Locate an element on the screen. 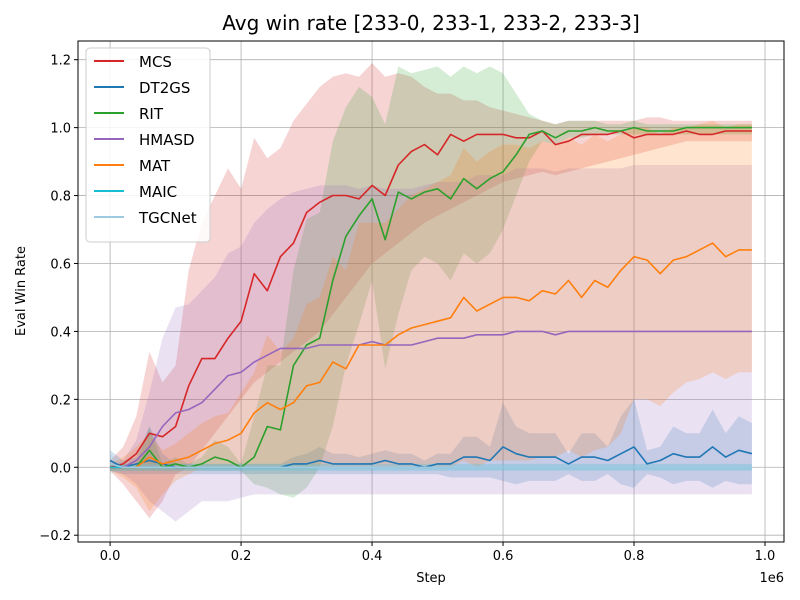  y-tick-label: 0.8 is located at coordinates (60, 197).